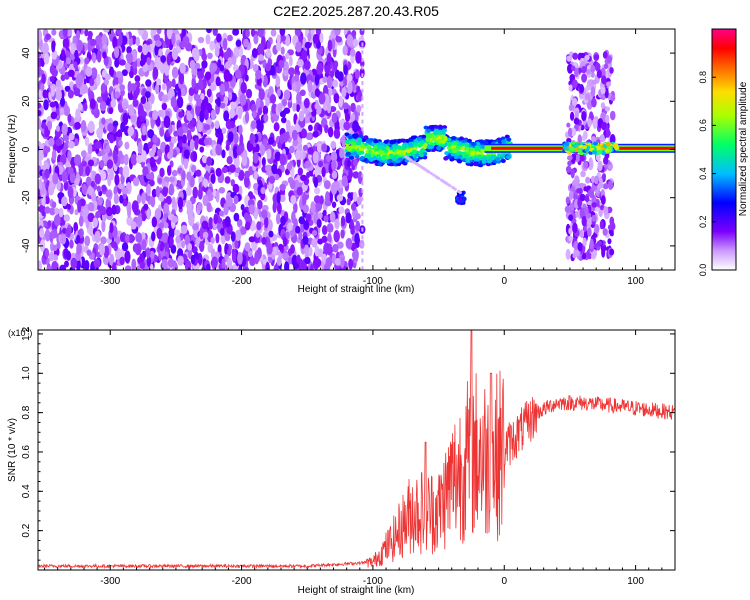 This screenshot has height=600, width=750. What do you see at coordinates (585, 147) in the screenshot?
I see `carrier-blob` at bounding box center [585, 147].